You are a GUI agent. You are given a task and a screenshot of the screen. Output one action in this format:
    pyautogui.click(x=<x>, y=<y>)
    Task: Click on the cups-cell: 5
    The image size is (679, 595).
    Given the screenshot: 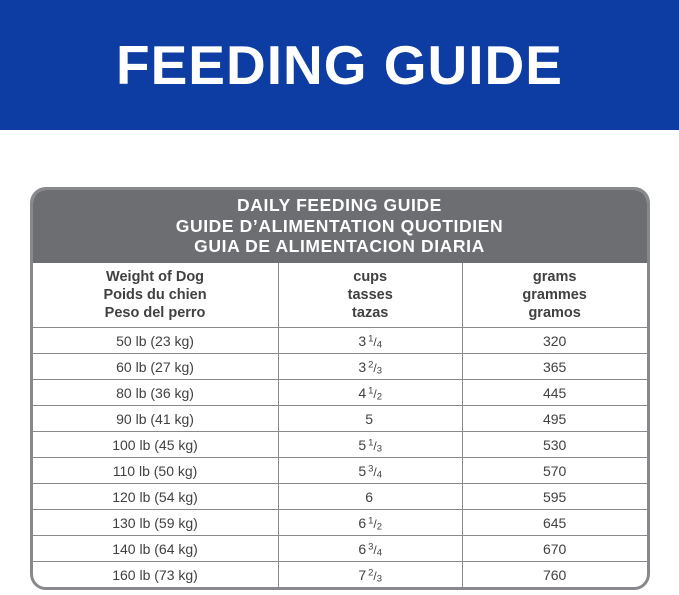 What is the action you would take?
    pyautogui.click(x=370, y=419)
    